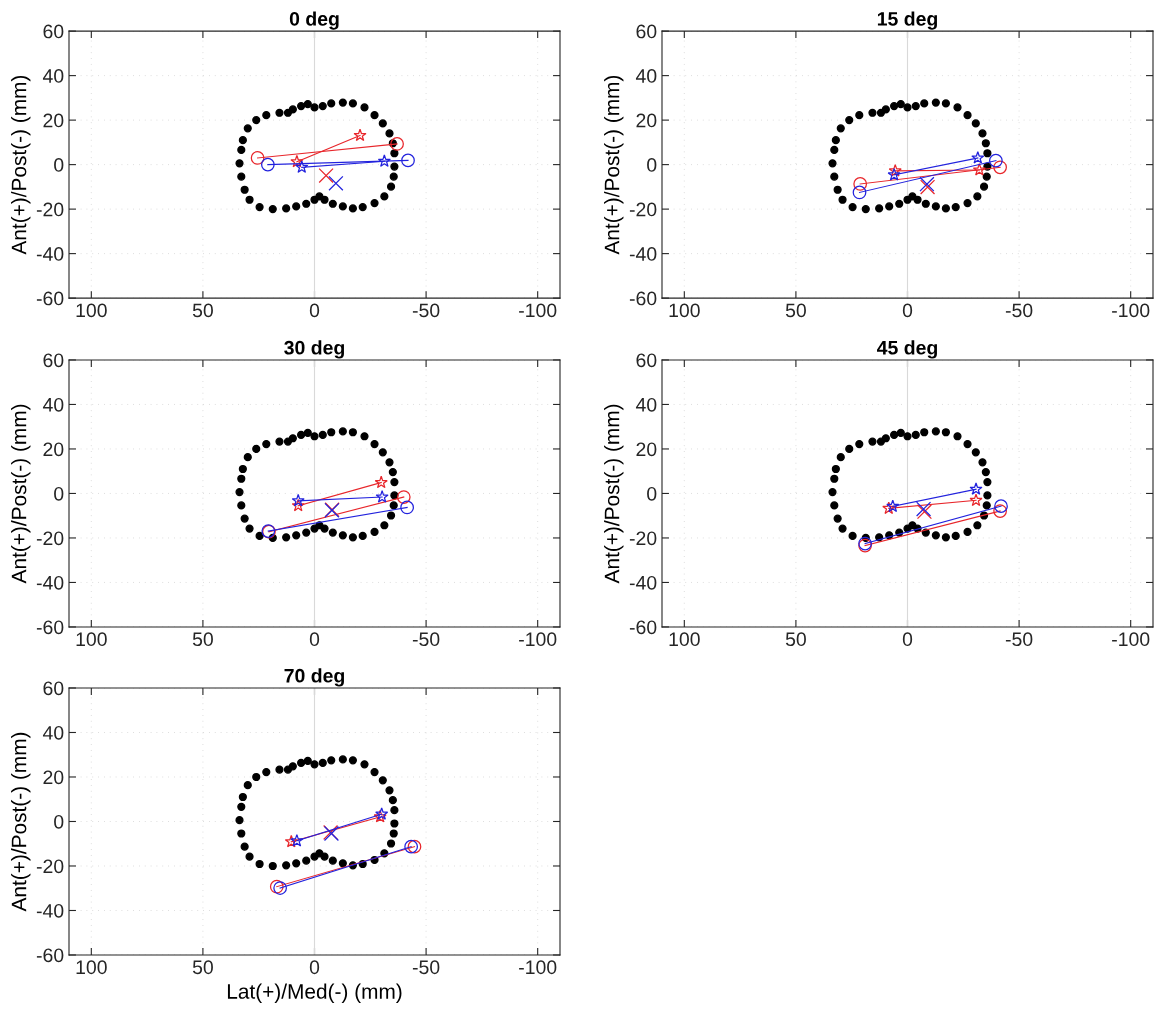 The image size is (1157, 1014). I want to click on x-axis-title: Lat(+)/Med(-) (mm), so click(314, 993).